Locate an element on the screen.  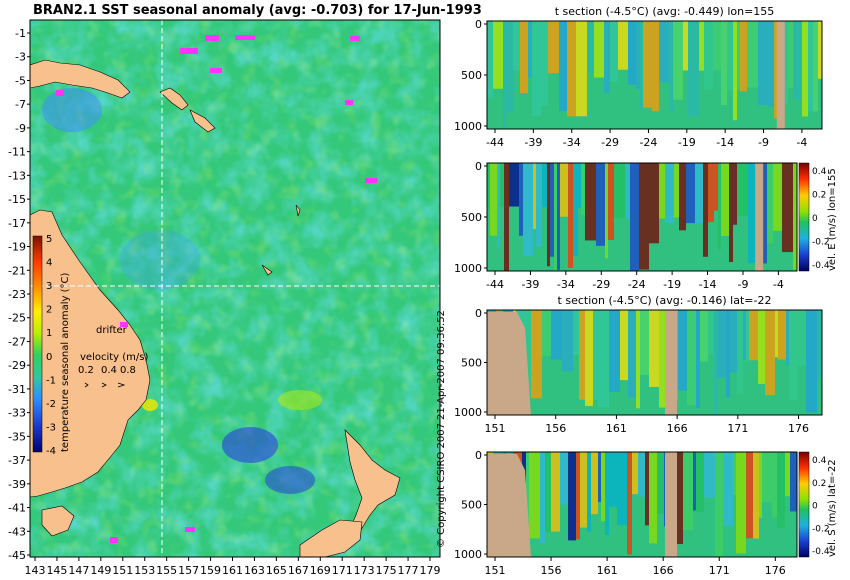
velocity-colorbar is located at coordinates (804, 217).